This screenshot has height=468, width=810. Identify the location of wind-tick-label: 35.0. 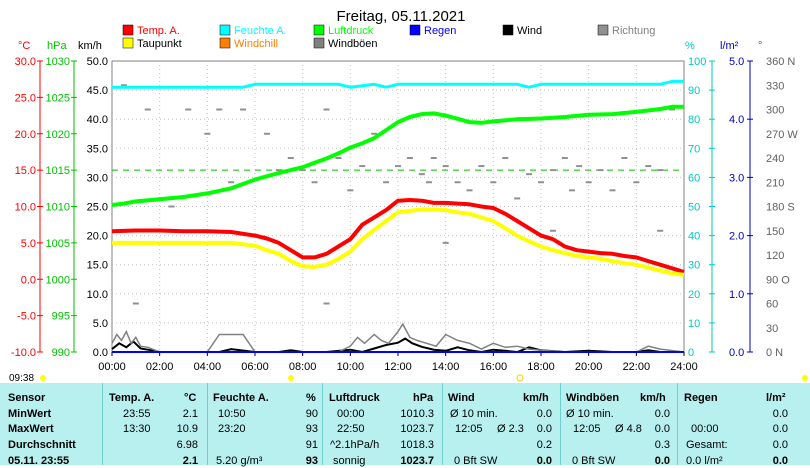
(97, 149).